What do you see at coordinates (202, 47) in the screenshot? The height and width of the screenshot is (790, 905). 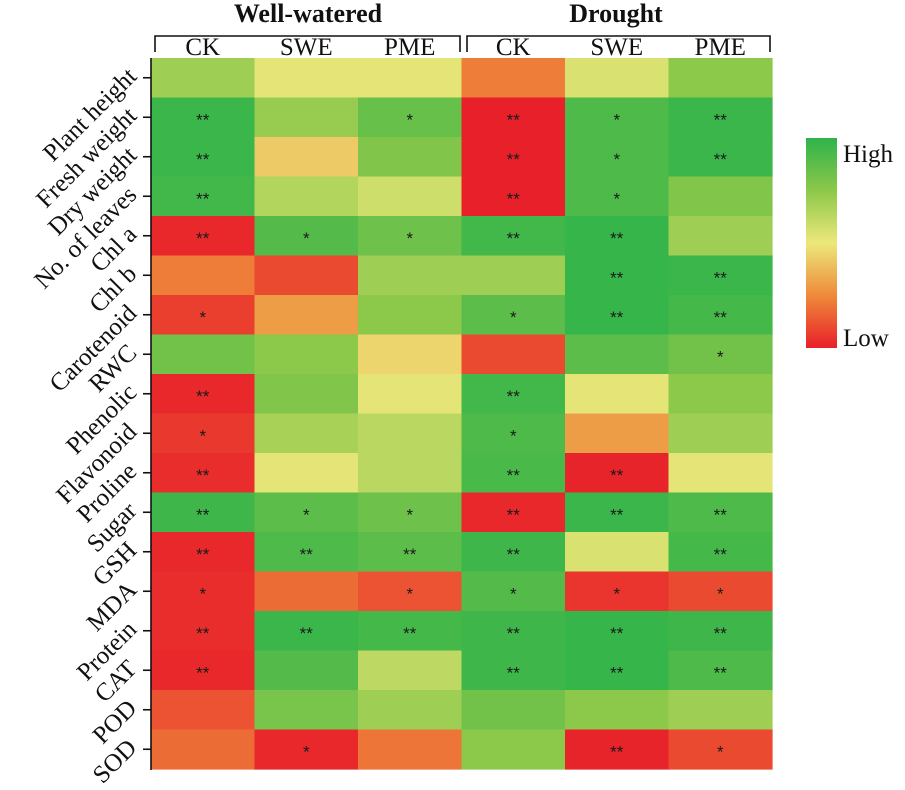 I see `column-header: CK` at bounding box center [202, 47].